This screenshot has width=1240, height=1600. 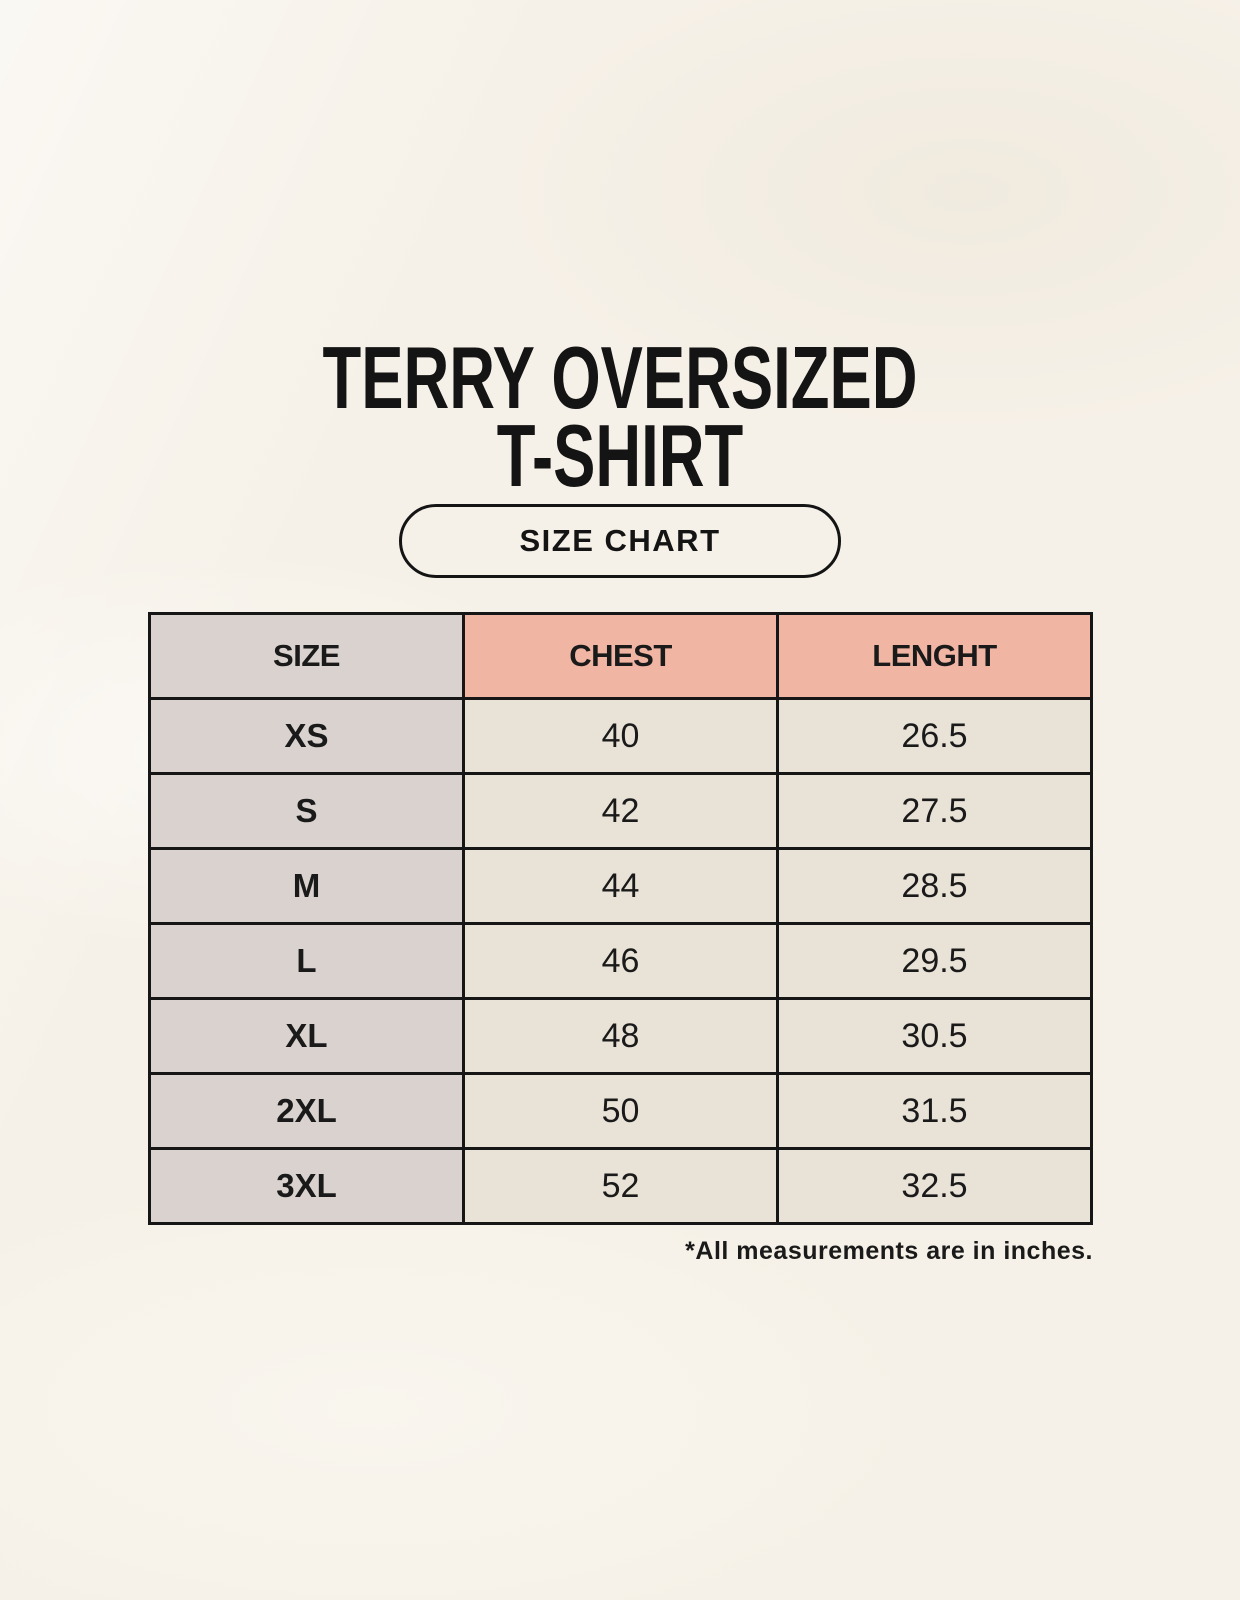 I want to click on size-chart-badge: SIZE CHART, so click(x=620, y=541).